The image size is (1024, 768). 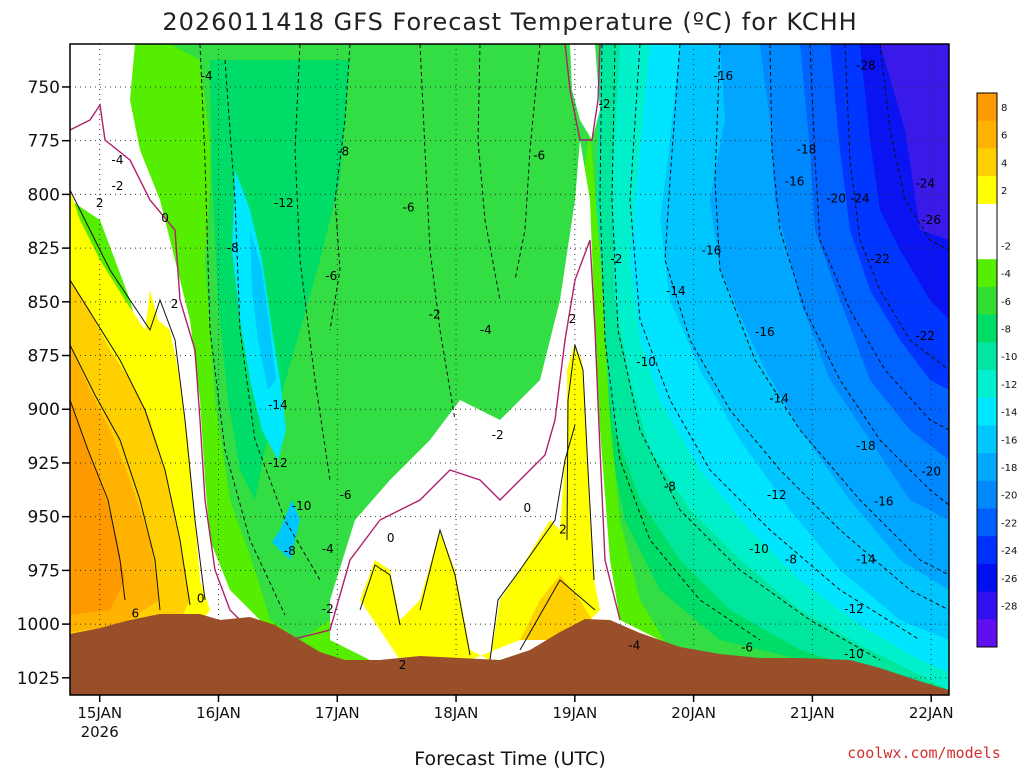 What do you see at coordinates (1009, 523) in the screenshot?
I see `colorbar-label: -22` at bounding box center [1009, 523].